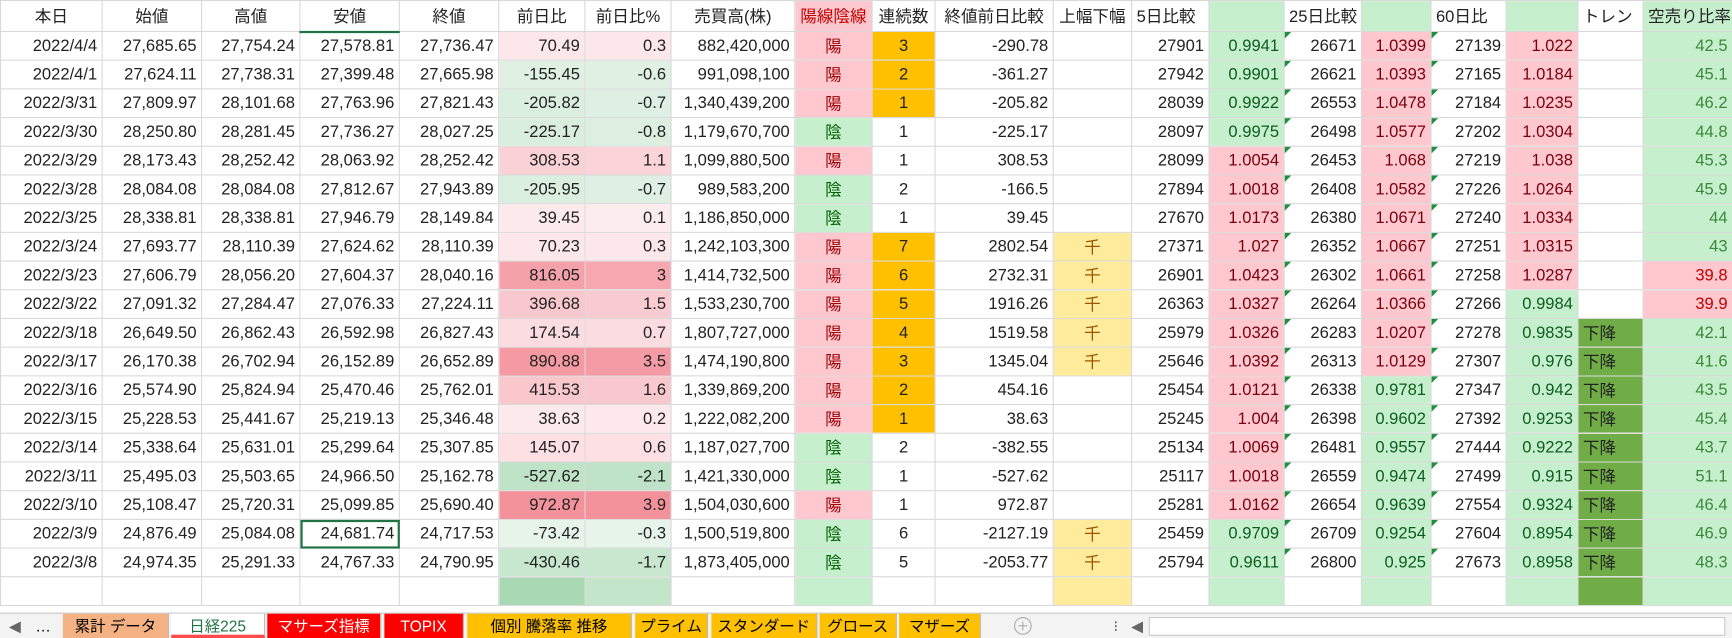 This screenshot has width=1732, height=638. I want to click on cell: 2732.31, so click(994, 275).